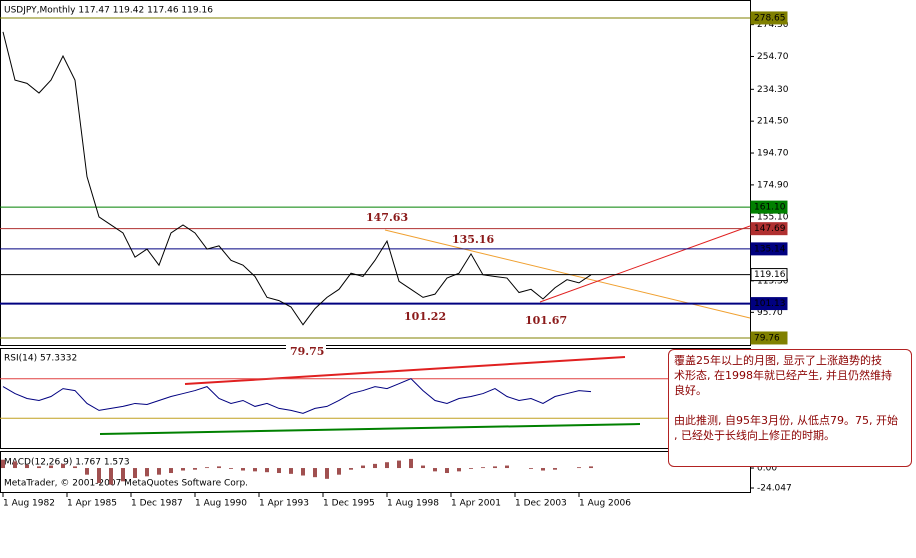 The width and height of the screenshot is (916, 558). What do you see at coordinates (375, 472) in the screenshot?
I see `macd-panel` at bounding box center [375, 472].